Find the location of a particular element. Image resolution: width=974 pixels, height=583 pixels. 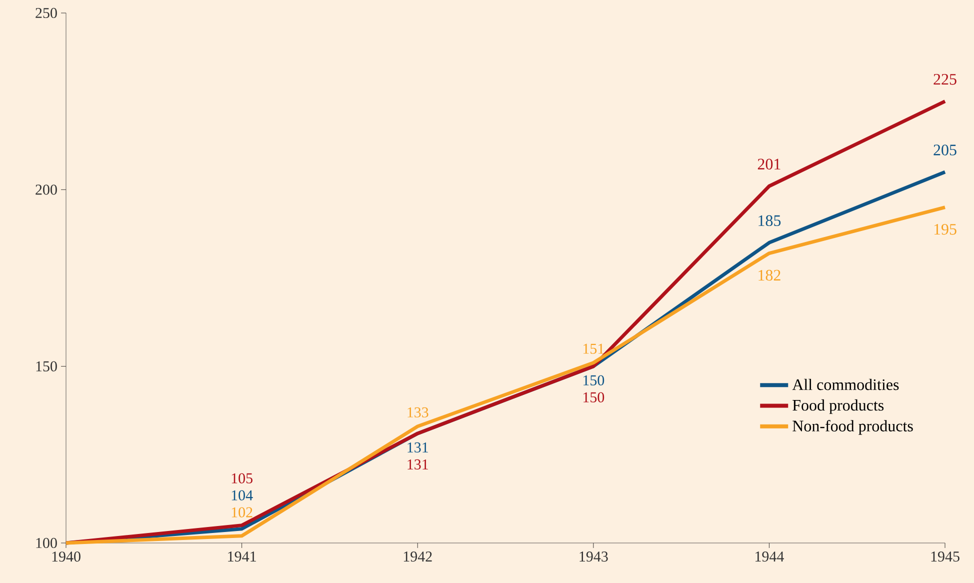

x-tick-label: 1943 is located at coordinates (594, 557).